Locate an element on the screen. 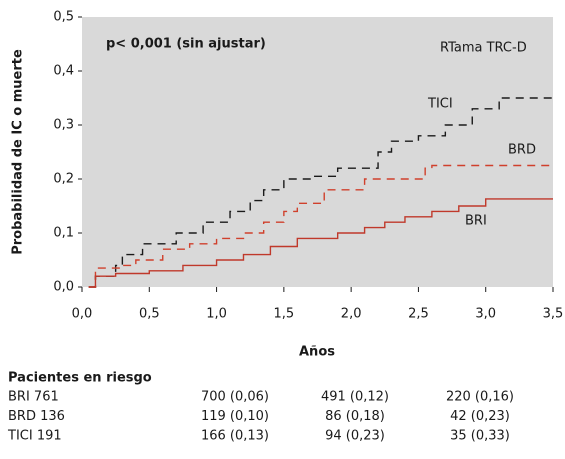  y-tick-label: 0,0 is located at coordinates (63, 287).